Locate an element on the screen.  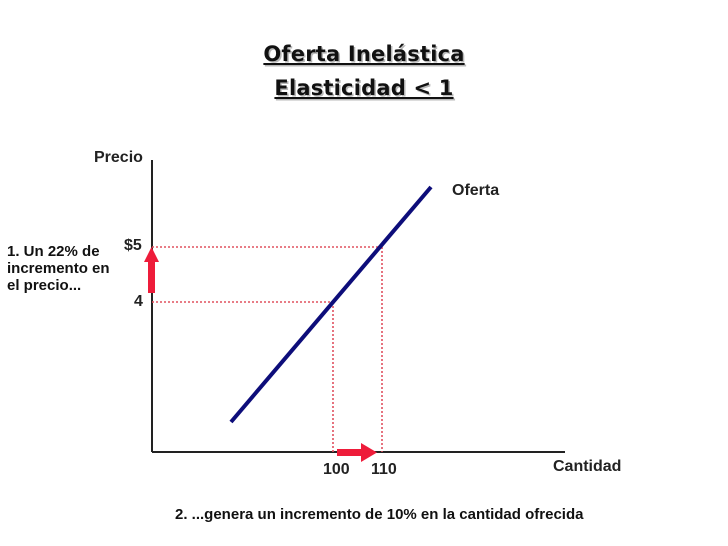
supply-curve is located at coordinates (331, 304).